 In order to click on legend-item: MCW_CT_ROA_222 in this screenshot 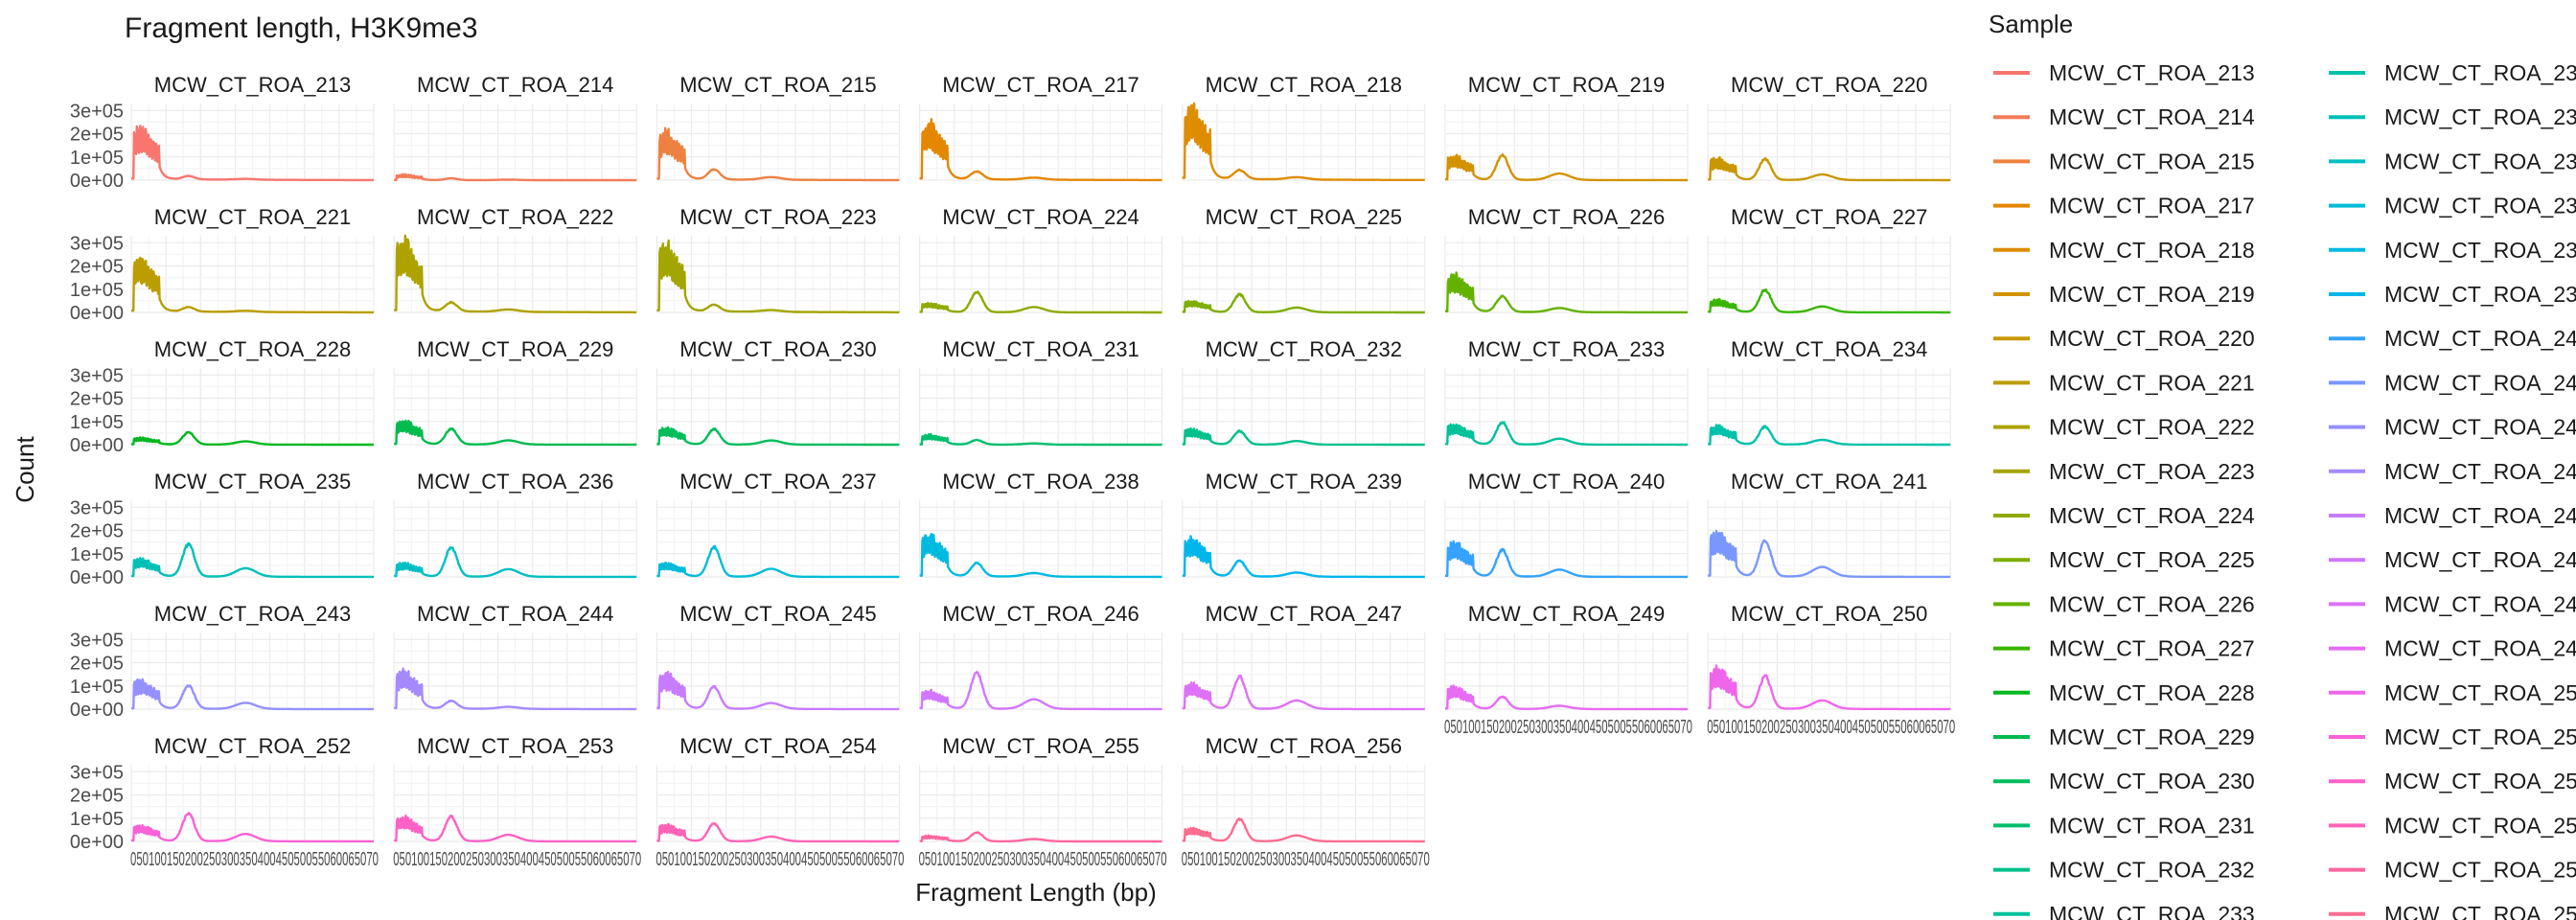, I will do `click(2124, 427)`.